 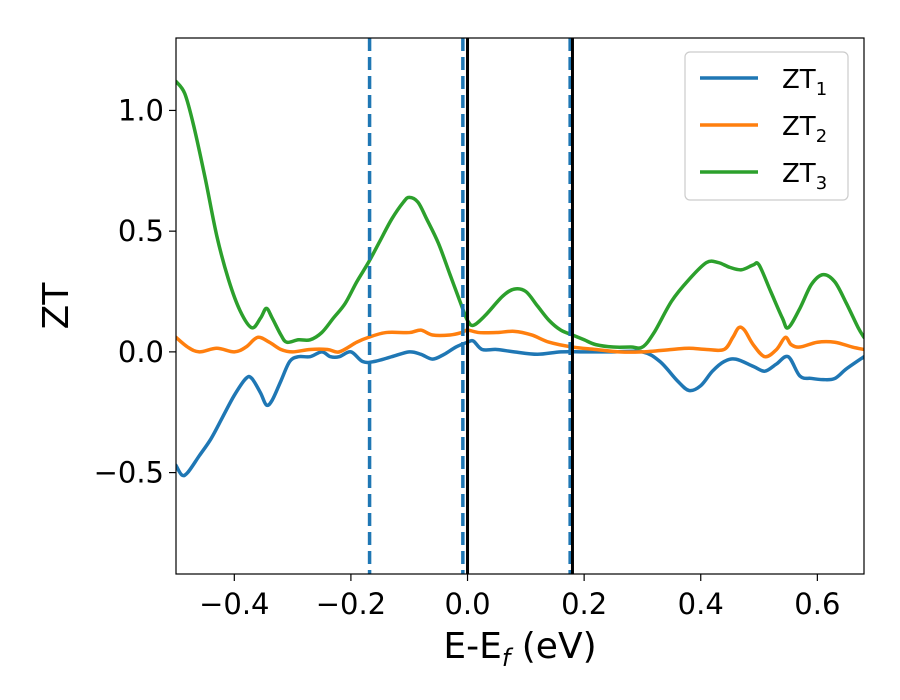 I want to click on legend-label-zt2: ZT2, so click(x=804, y=129).